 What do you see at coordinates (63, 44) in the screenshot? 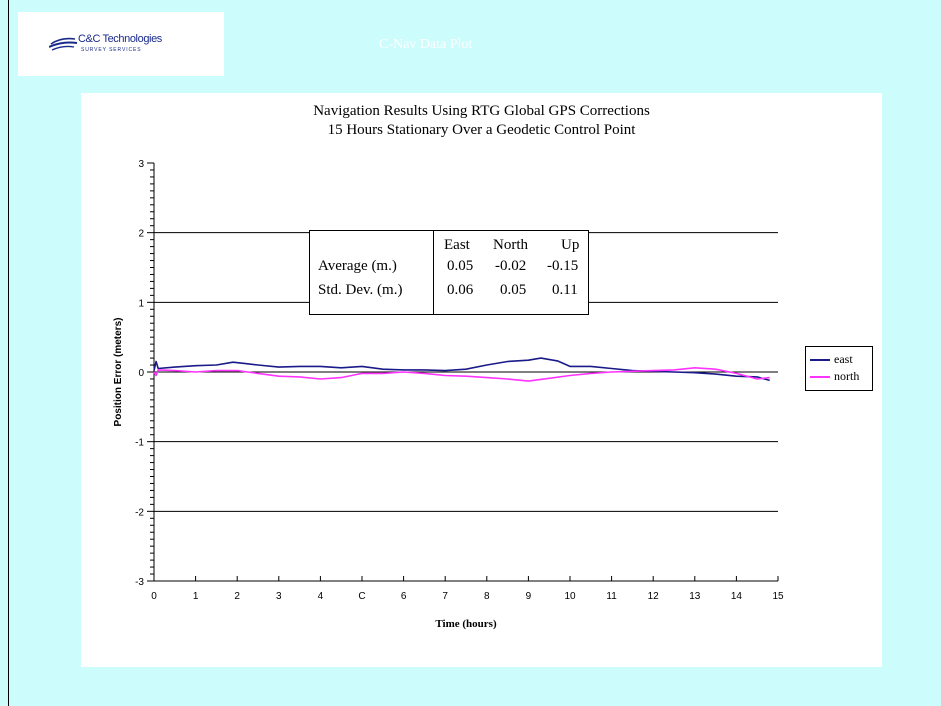
I see `logo-swoosh-icon` at bounding box center [63, 44].